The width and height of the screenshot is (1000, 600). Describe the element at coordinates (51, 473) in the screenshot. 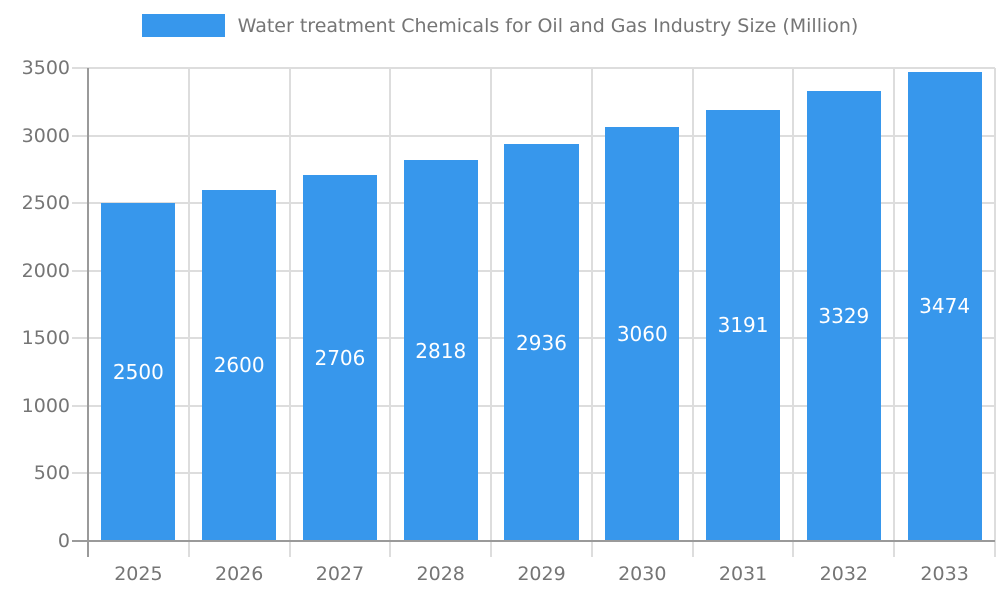

I see `y-axis-tick-label: 500` at that location.